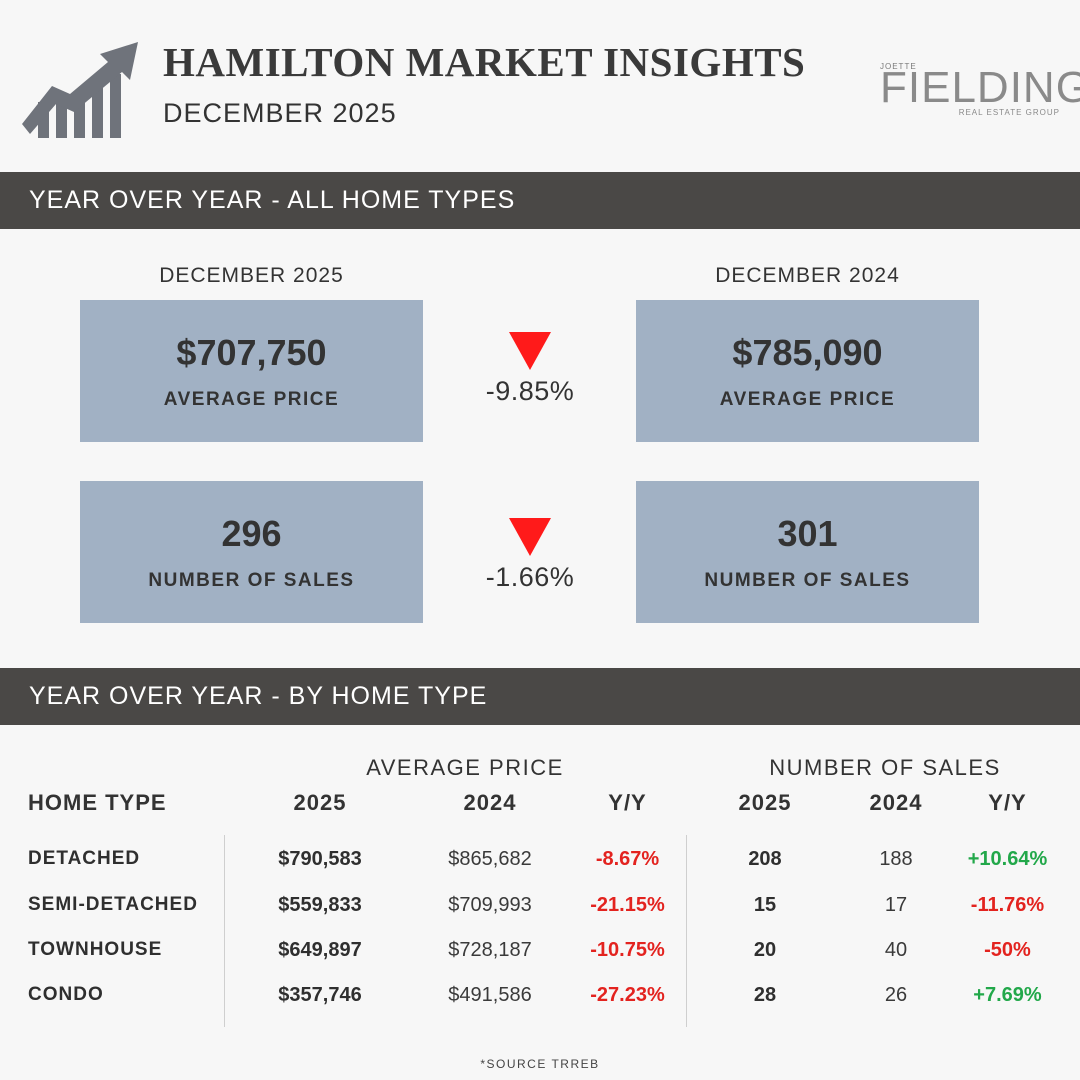 The image size is (1080, 1080). I want to click on brand-logo: JOETTE FIELDING REAL ESTATE GROUP, so click(980, 91).